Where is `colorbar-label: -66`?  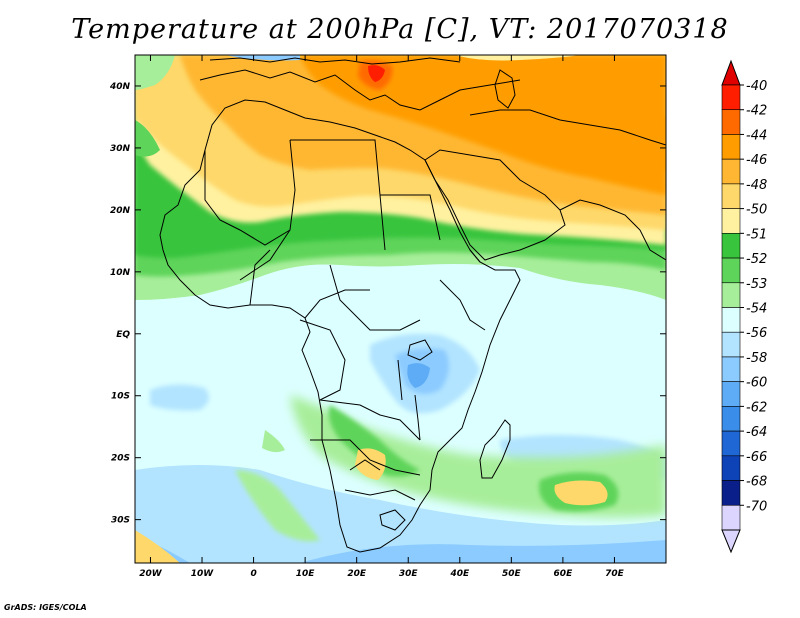
colorbar-label: -66 is located at coordinates (756, 457).